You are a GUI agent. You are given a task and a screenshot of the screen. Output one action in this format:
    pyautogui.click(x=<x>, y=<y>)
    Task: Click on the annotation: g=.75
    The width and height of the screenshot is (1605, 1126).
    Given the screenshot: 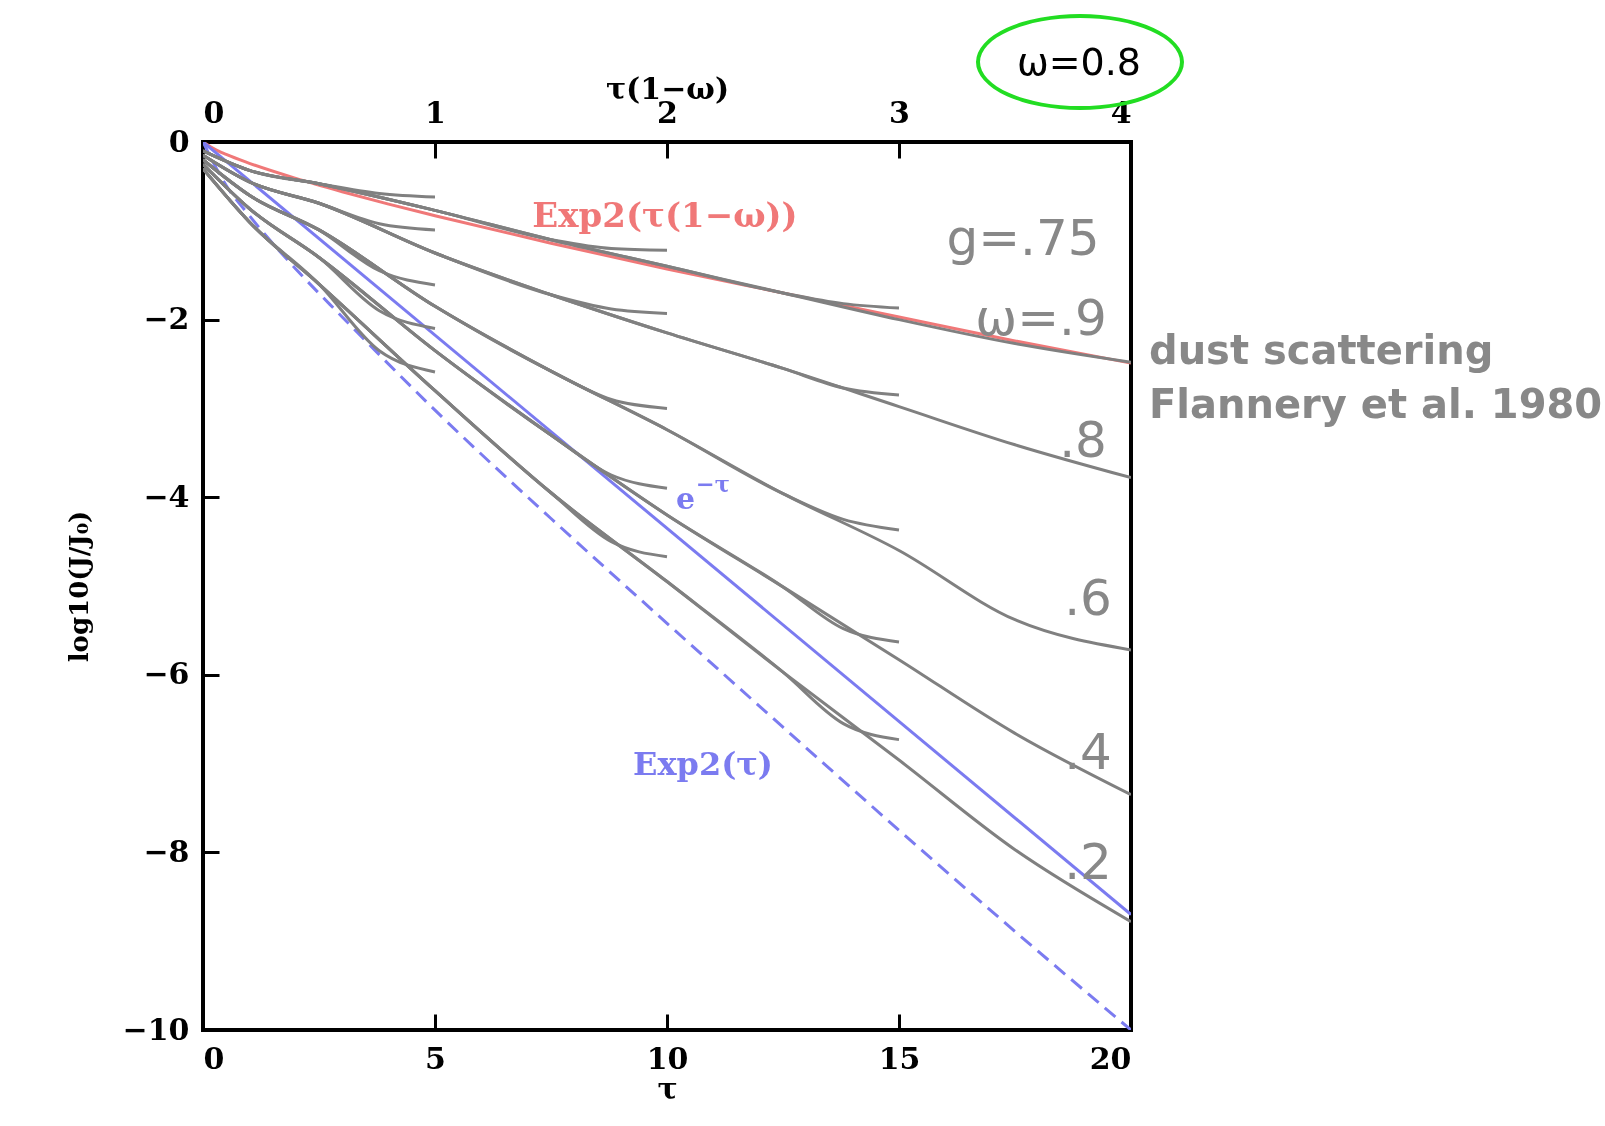 What is the action you would take?
    pyautogui.click(x=1023, y=238)
    